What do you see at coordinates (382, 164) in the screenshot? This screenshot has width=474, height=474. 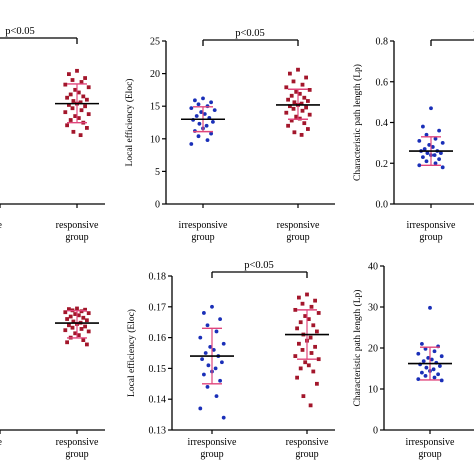 I see `y-tick-label: 0.2` at bounding box center [382, 164].